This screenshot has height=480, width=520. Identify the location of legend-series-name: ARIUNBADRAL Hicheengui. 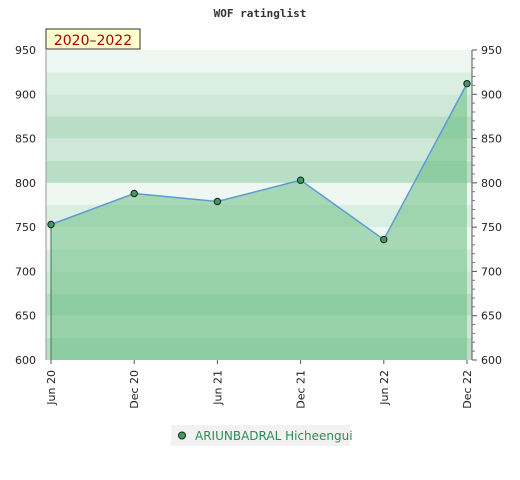
(274, 436).